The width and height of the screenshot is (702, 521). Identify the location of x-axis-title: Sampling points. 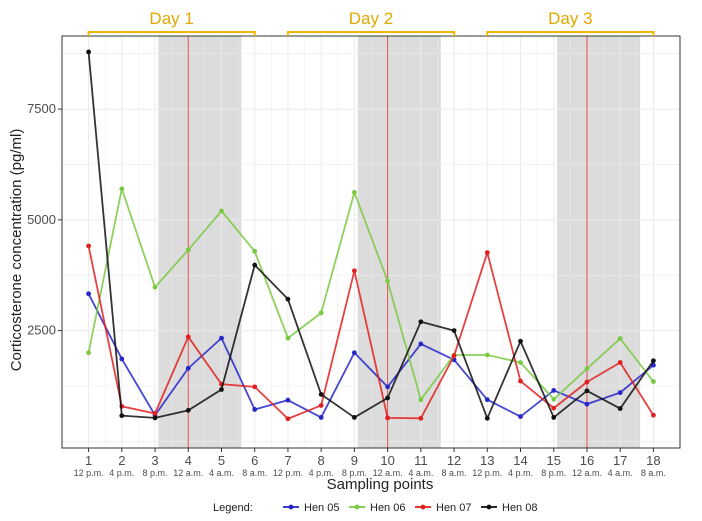
(380, 484).